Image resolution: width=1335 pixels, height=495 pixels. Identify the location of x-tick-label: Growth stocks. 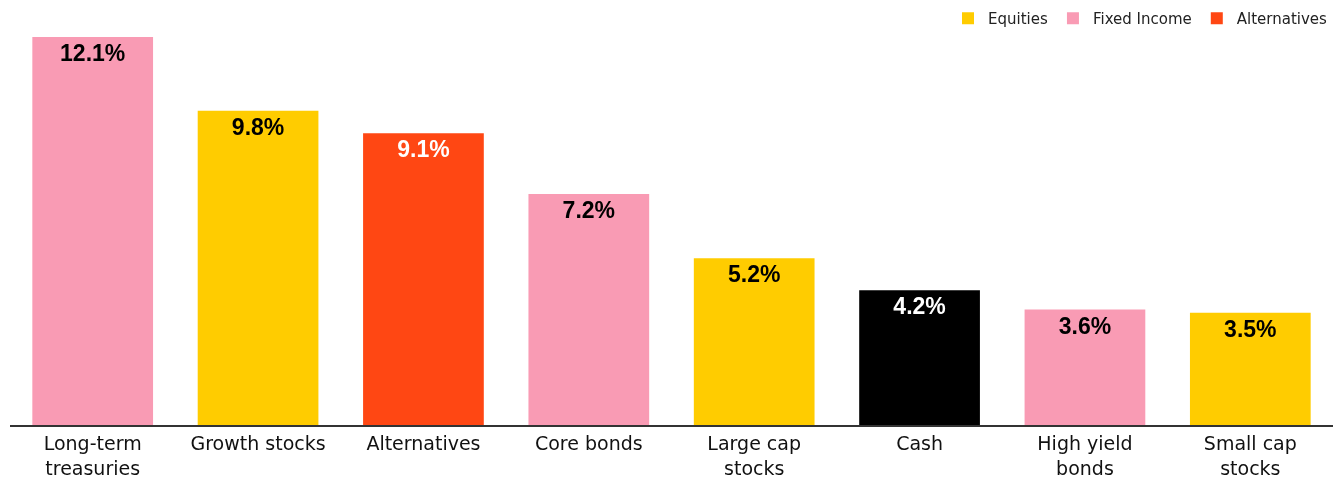
(258, 442).